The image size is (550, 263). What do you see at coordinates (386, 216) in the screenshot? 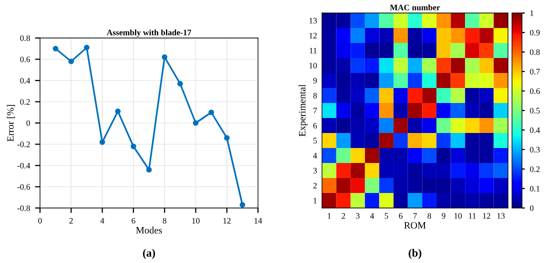
I see `x-tick-label: 5` at bounding box center [386, 216].